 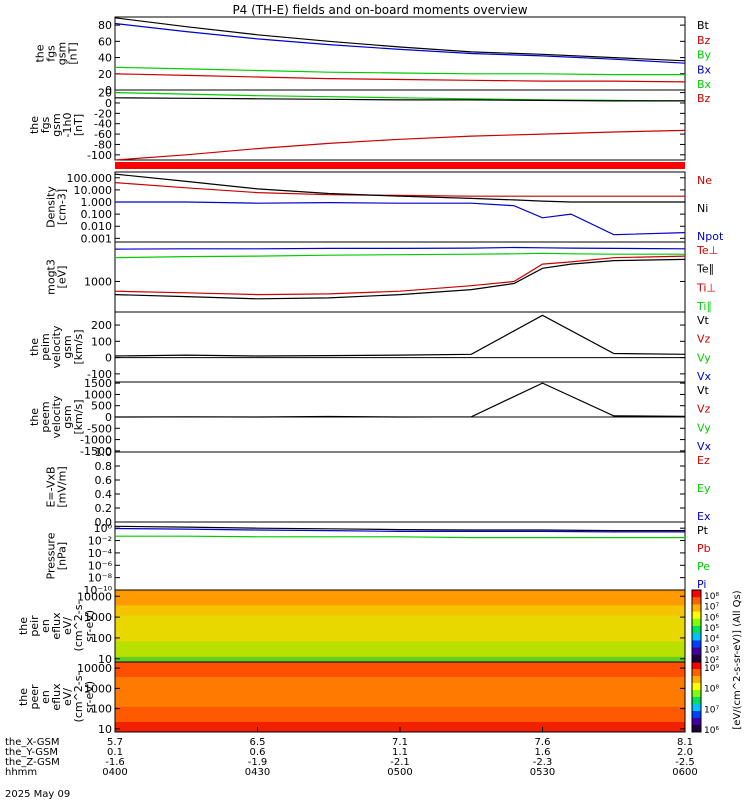 I want to click on legend-label: Ni, so click(x=702, y=208).